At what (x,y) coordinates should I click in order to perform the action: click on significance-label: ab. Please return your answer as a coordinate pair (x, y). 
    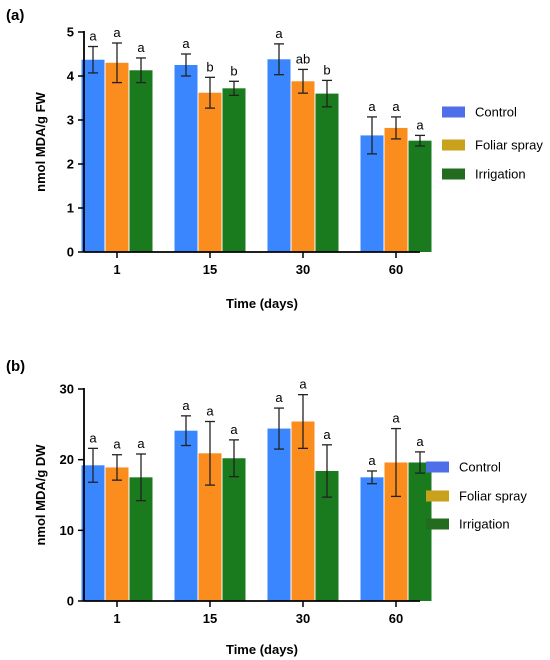
    Looking at the image, I should click on (303, 58).